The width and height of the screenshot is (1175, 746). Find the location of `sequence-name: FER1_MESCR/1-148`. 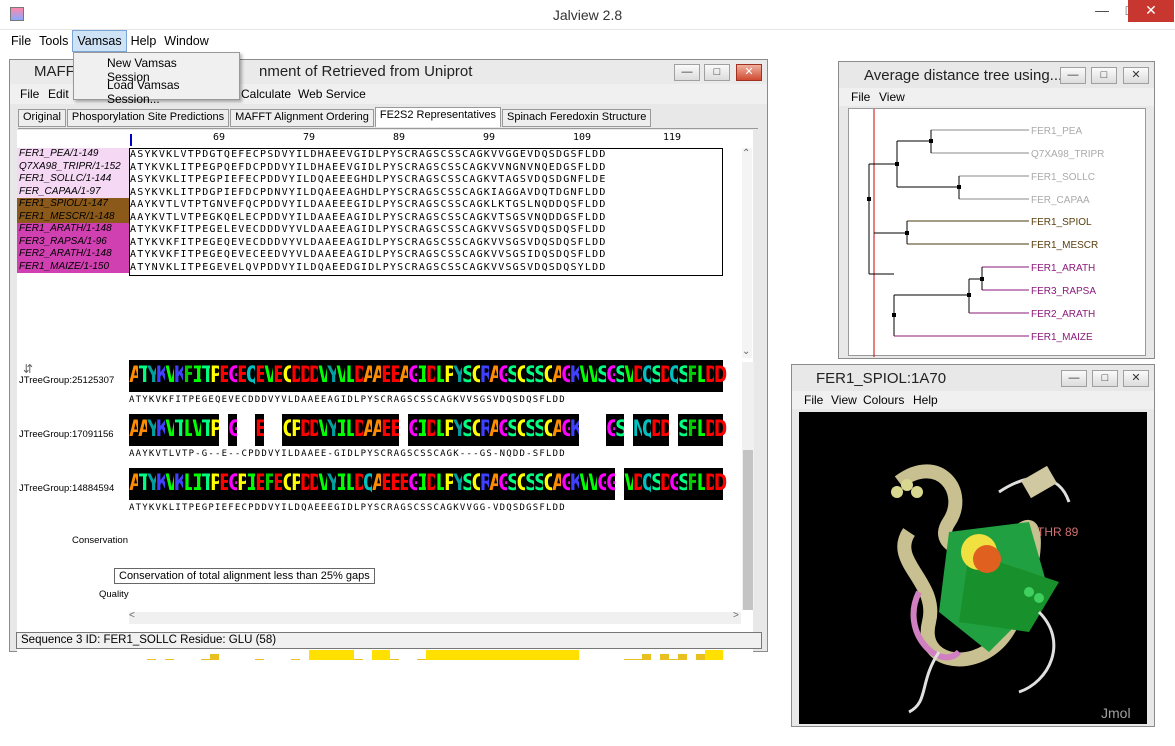

sequence-name: FER1_MESCR/1-148 is located at coordinates (73, 216).